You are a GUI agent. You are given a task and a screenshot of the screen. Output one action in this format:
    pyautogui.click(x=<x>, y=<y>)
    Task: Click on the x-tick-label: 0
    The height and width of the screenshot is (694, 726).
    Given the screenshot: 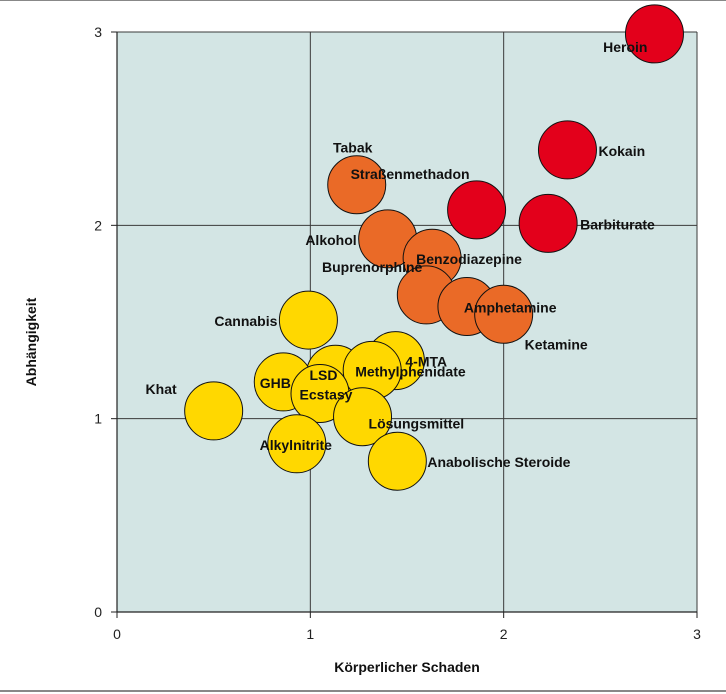 What is the action you would take?
    pyautogui.click(x=117, y=634)
    